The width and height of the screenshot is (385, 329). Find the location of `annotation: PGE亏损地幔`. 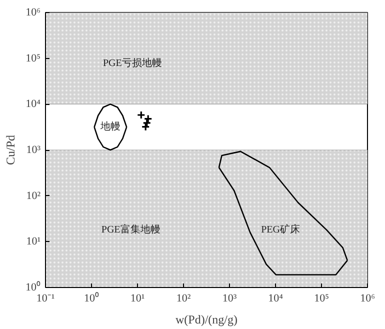

annotation: PGE亏损地幔 is located at coordinates (132, 62).